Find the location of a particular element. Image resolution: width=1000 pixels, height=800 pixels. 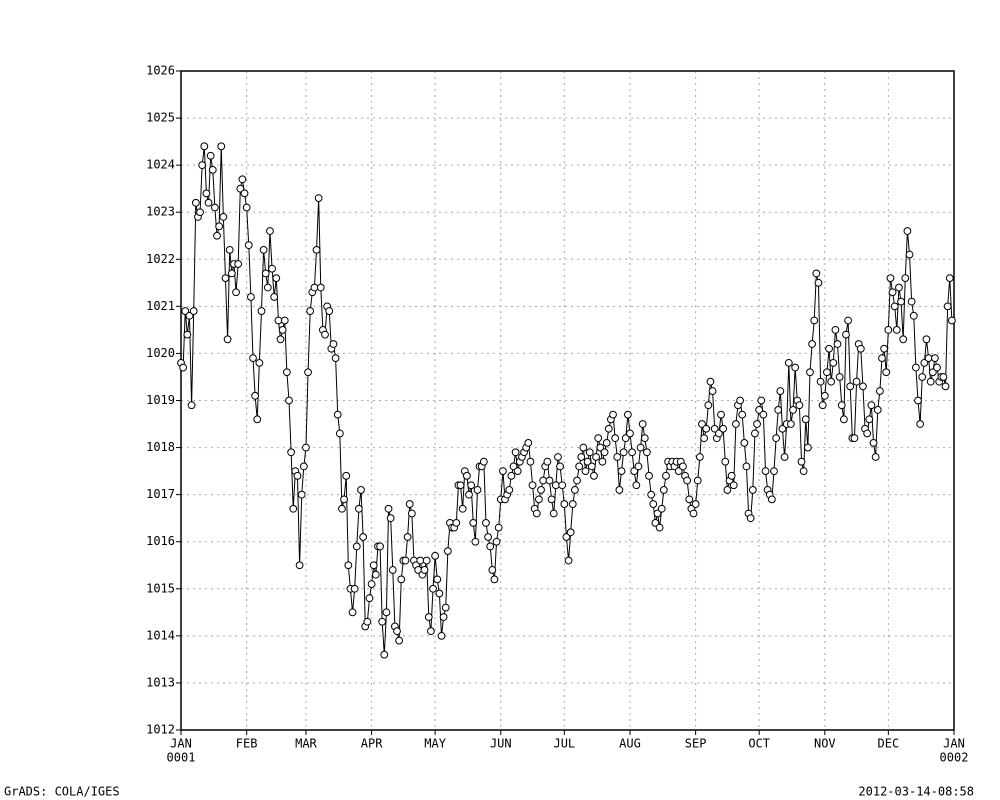

y-tick-label: 1021 is located at coordinates (160, 306).